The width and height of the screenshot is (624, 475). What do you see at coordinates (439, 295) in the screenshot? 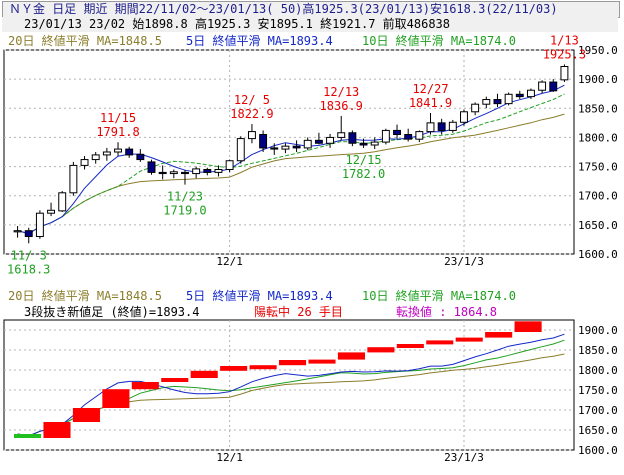
I see `legend-ma10-bottom: 10日 終値平滑 MA=1874.0` at bounding box center [439, 295].